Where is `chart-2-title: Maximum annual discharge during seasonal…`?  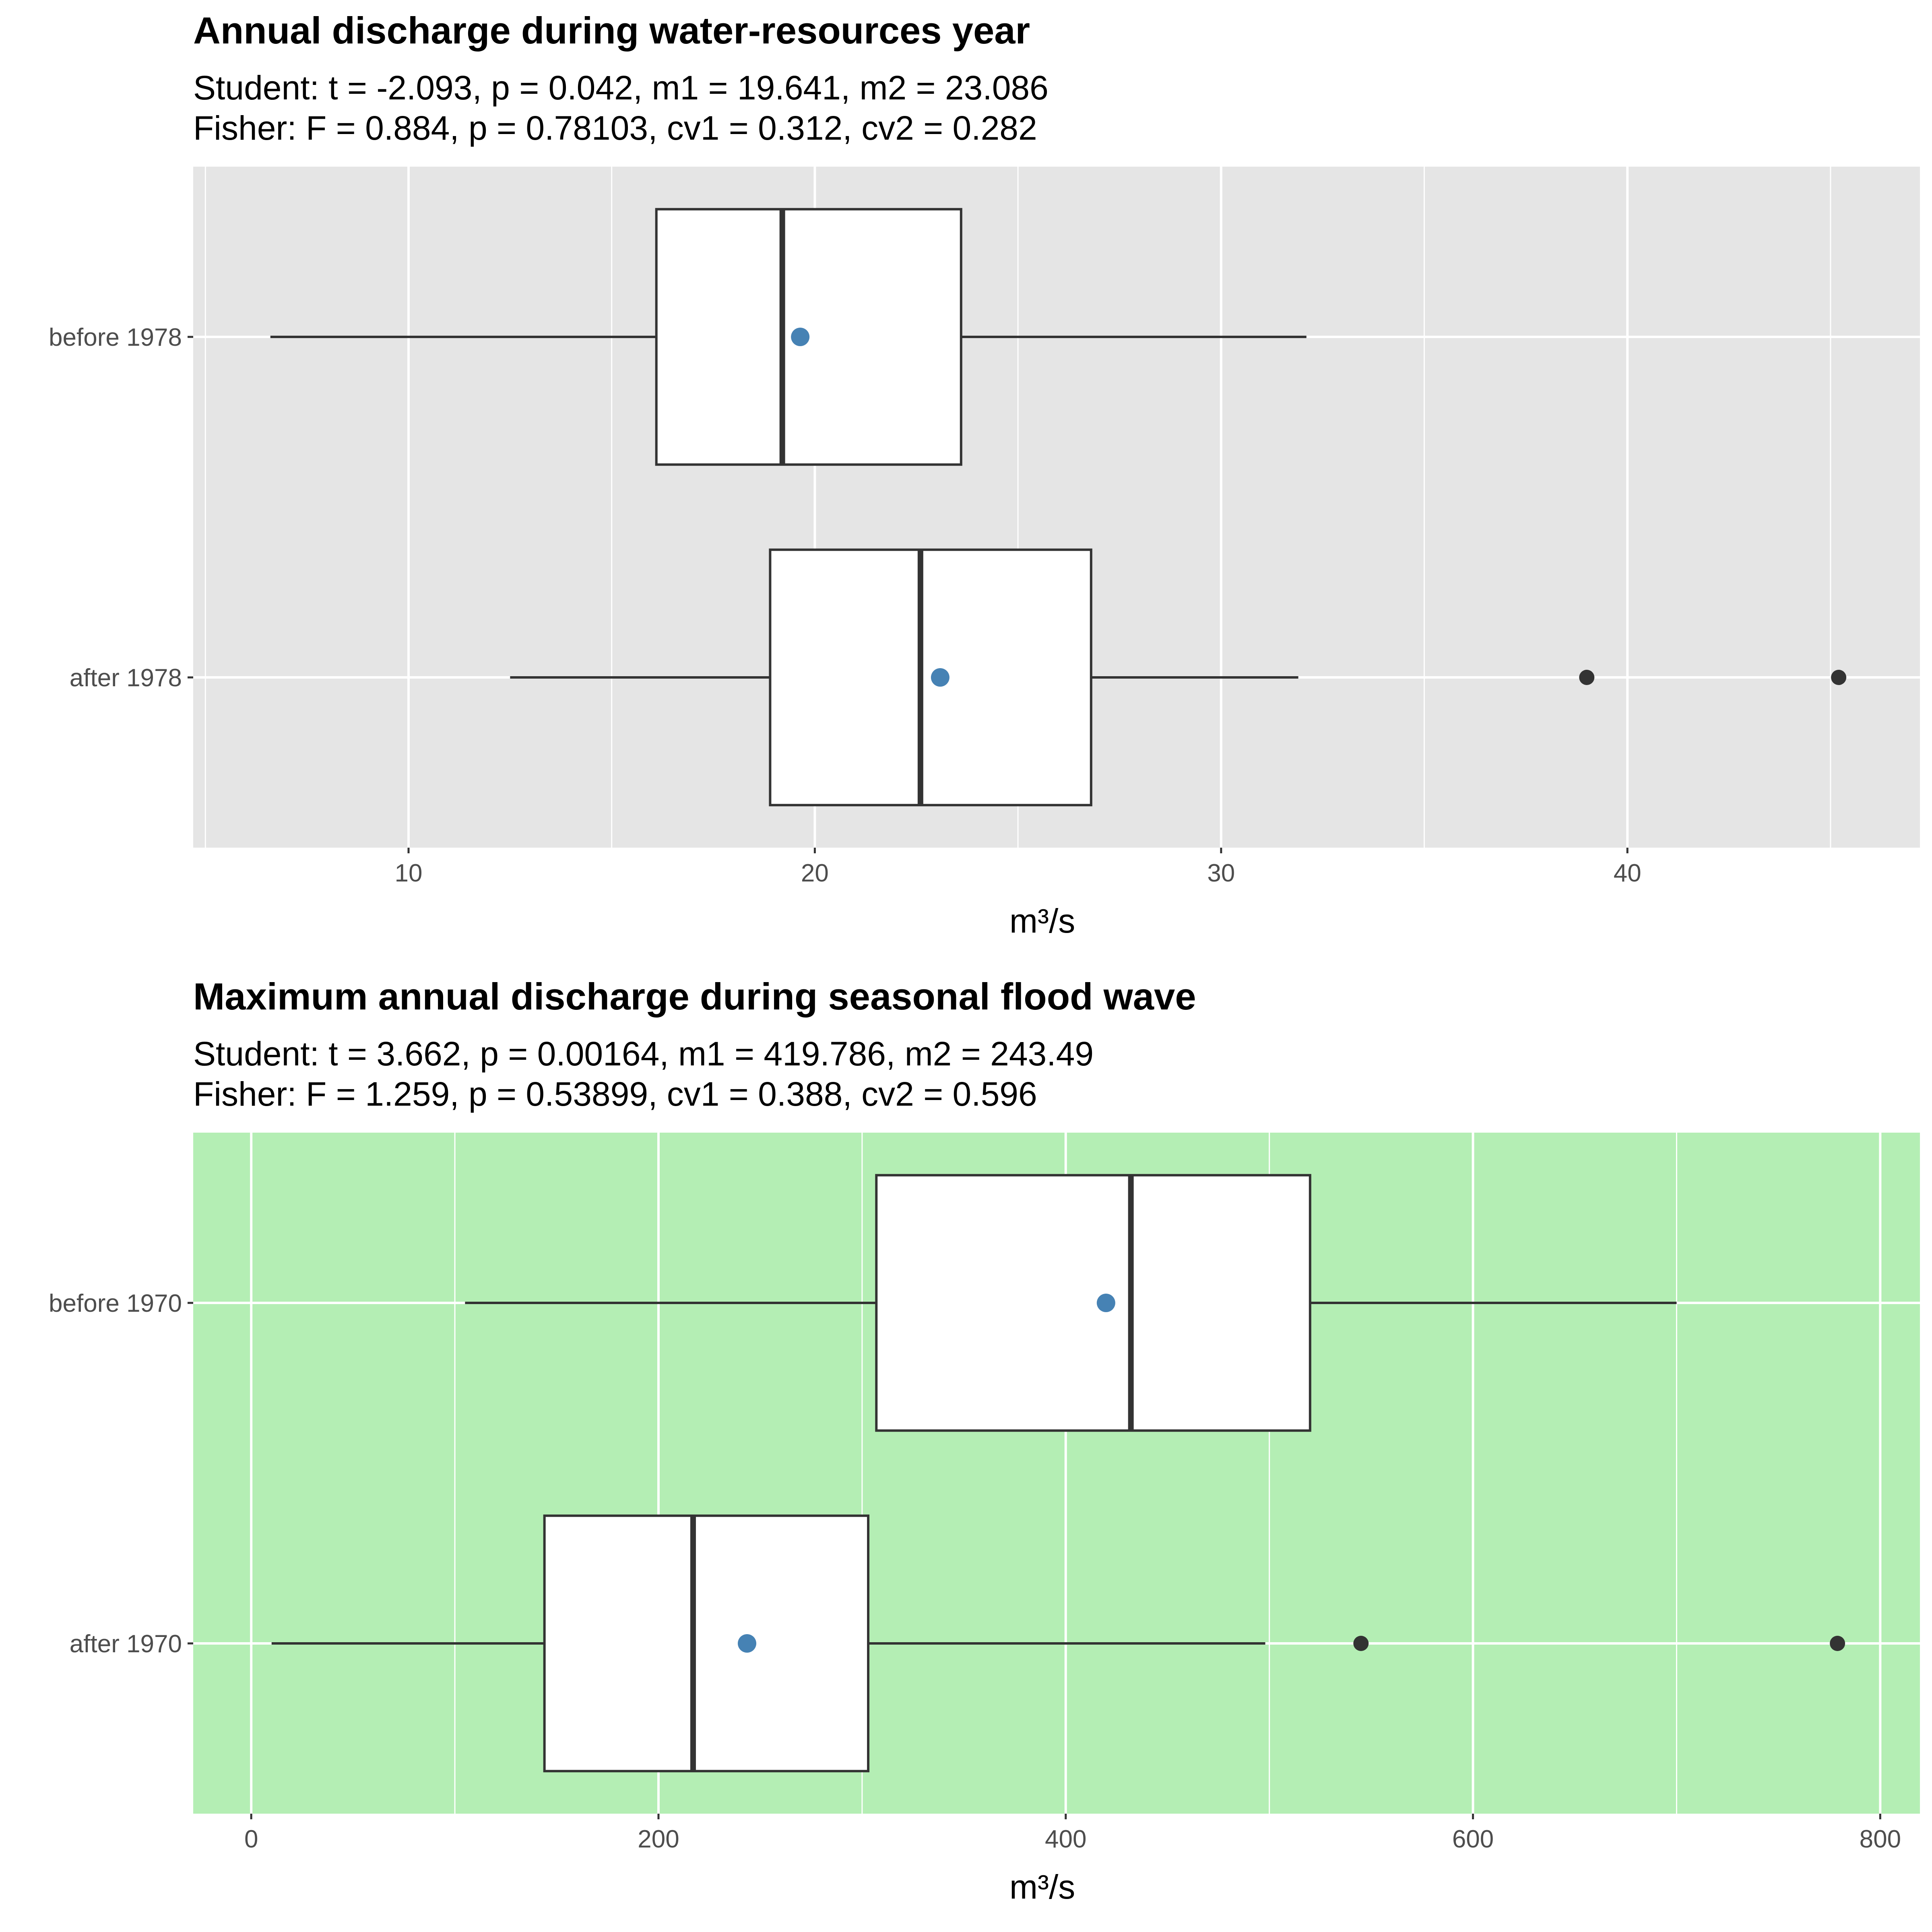 chart-2-title: Maximum annual discharge during seasonal… is located at coordinates (694, 996).